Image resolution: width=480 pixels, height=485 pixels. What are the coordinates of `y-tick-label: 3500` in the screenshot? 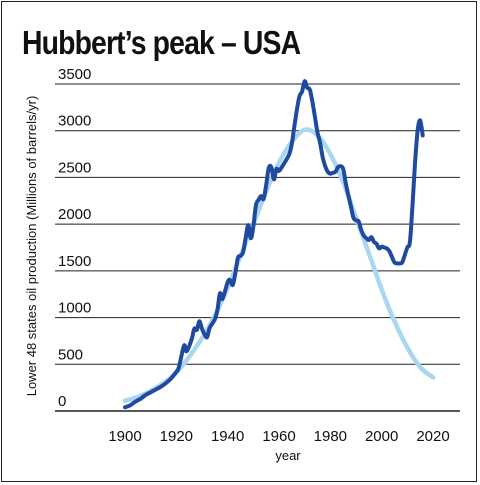 It's located at (74, 74).